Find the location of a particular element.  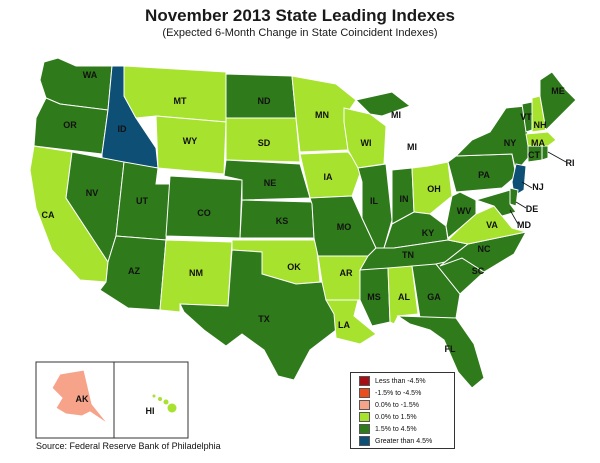

legend-item: 0.0% to -1.5% is located at coordinates (389, 405).